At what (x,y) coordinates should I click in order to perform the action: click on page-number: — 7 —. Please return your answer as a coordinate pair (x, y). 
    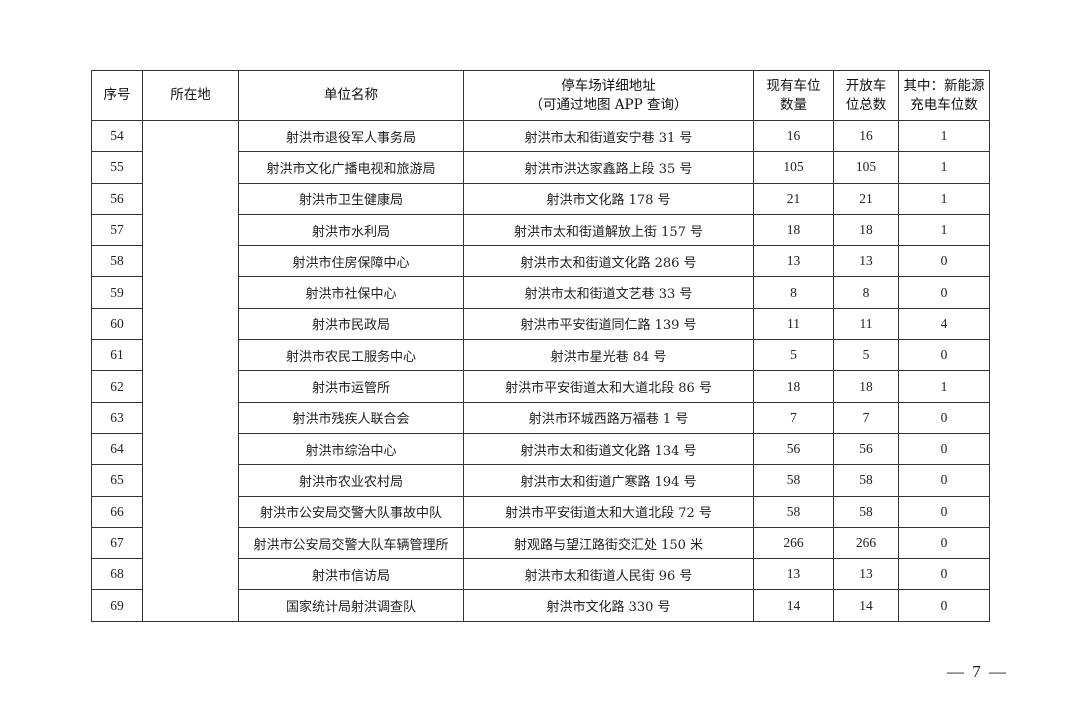
    Looking at the image, I should click on (977, 671).